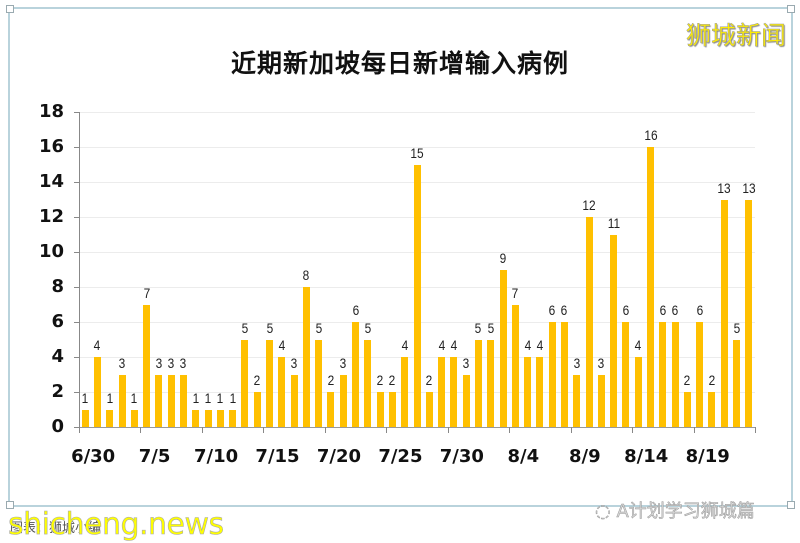  I want to click on y-axis-label: 16, so click(51, 146).